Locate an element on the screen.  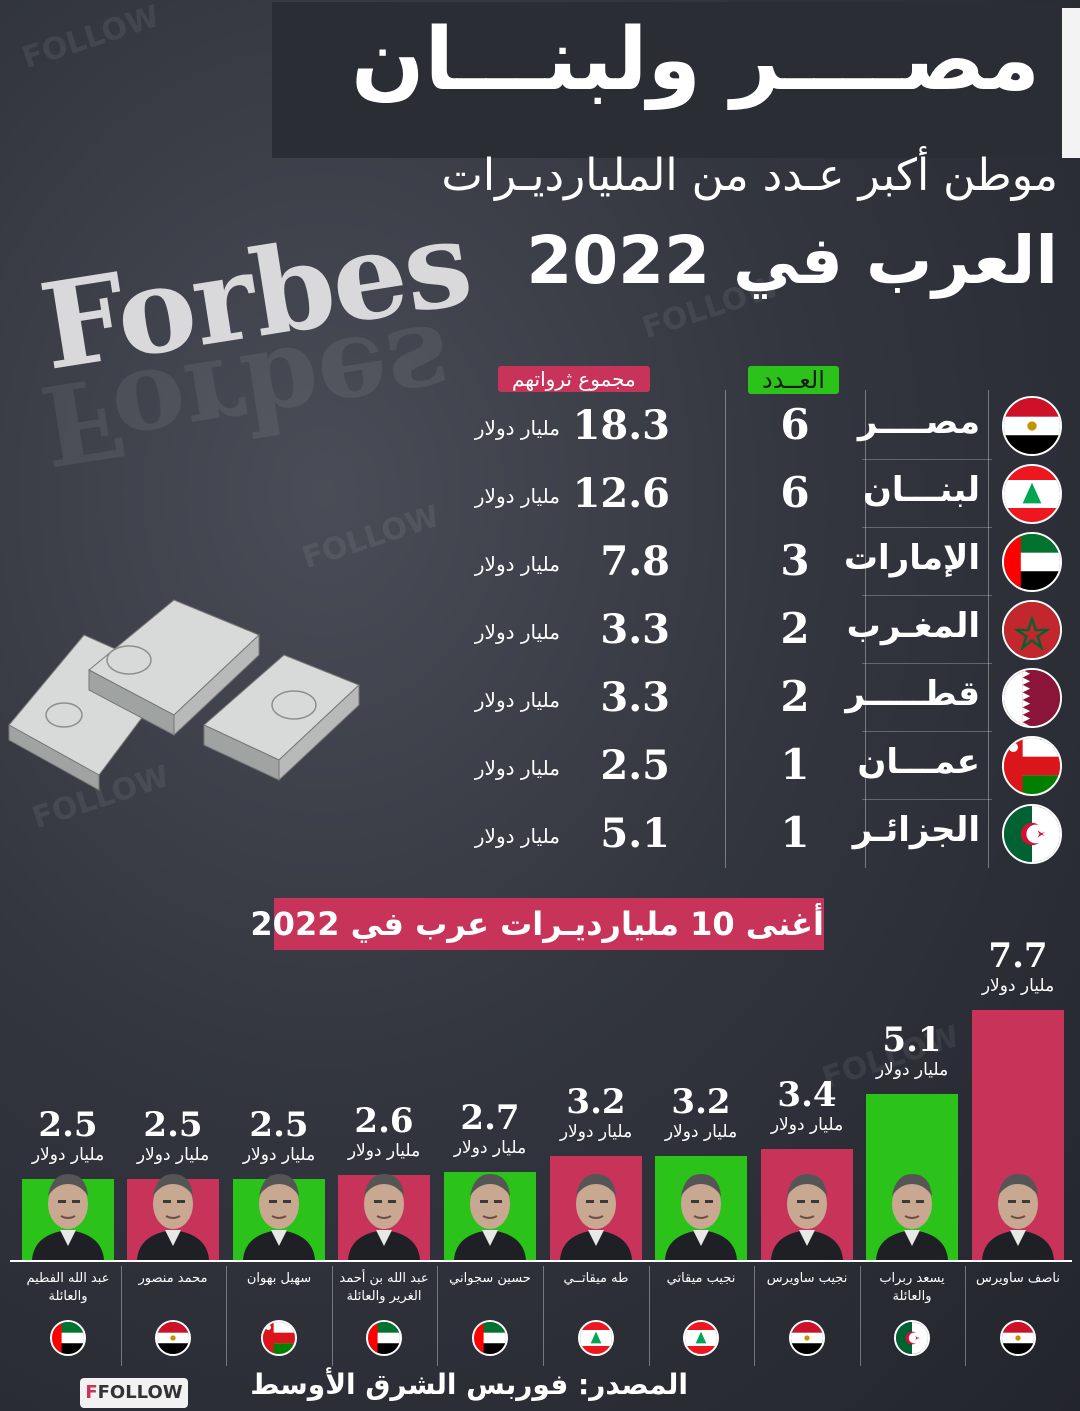
country-name: الجزائـر is located at coordinates (916, 830).